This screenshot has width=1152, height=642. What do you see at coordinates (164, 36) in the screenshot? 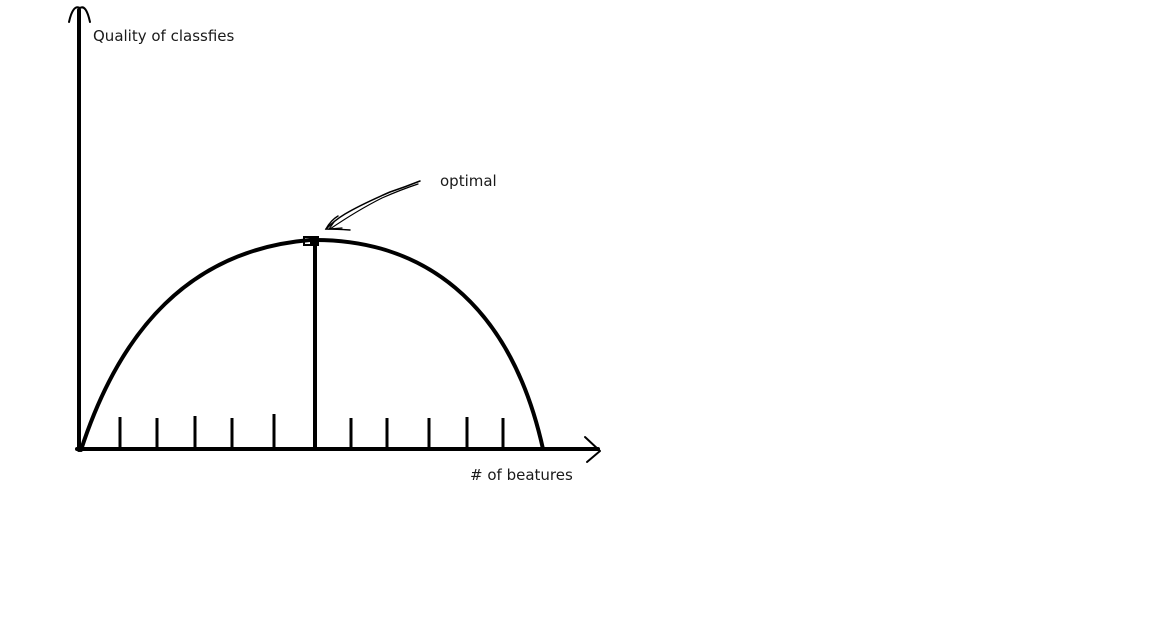
I see `y-axis-label: Quality of classfies` at bounding box center [164, 36].